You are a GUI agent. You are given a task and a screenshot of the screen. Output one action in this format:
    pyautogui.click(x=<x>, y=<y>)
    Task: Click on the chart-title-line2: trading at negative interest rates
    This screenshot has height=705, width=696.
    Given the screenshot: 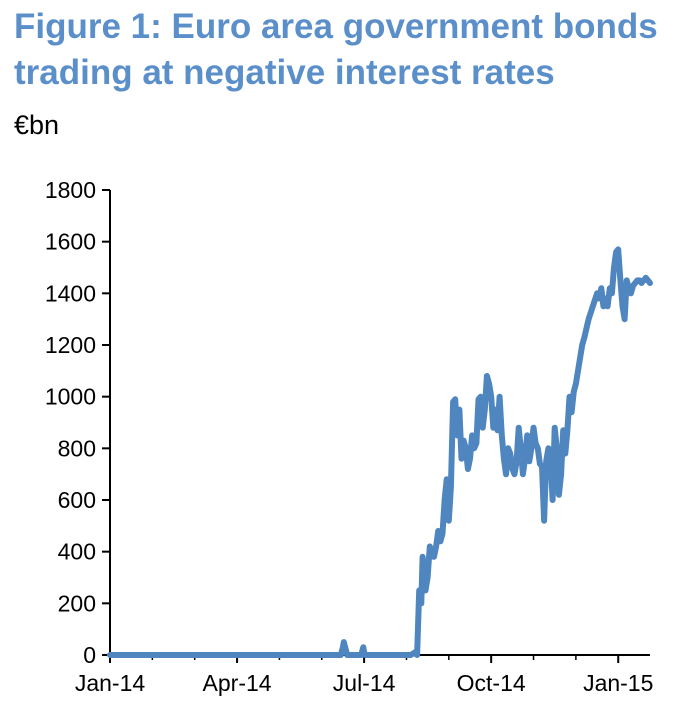 What is the action you would take?
    pyautogui.click(x=284, y=72)
    